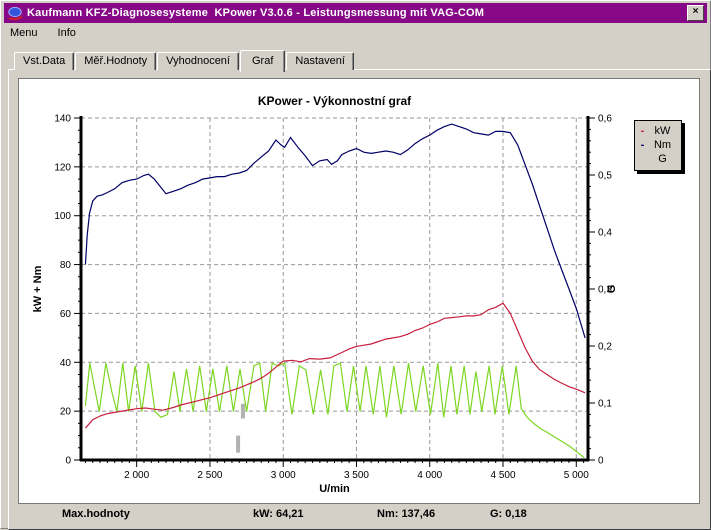 Image resolution: width=711 pixels, height=530 pixels. Describe the element at coordinates (66, 33) in the screenshot. I see `menu-item-info: Info` at that location.